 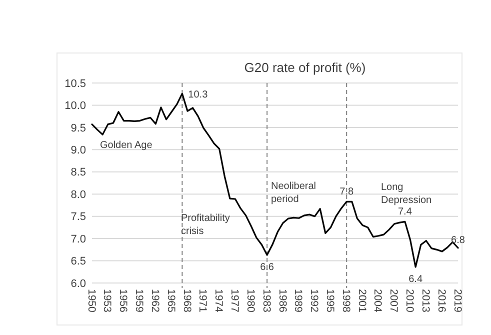 What do you see at coordinates (186, 301) in the screenshot?
I see `x-tick-label: 1968` at bounding box center [186, 301].